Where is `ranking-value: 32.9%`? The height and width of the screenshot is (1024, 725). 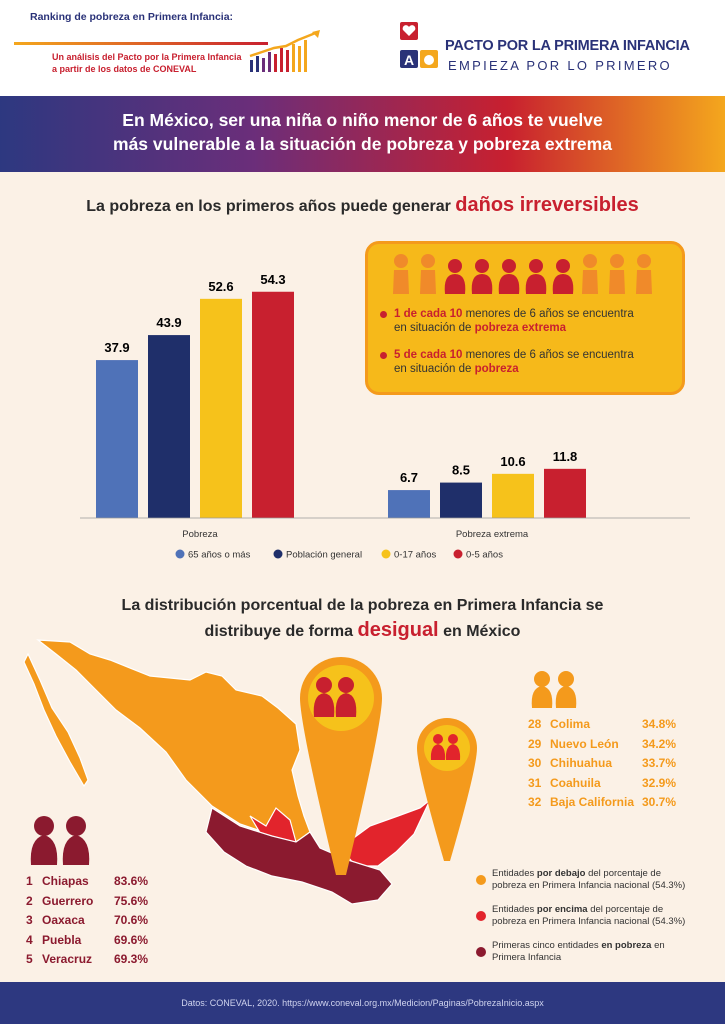 ranking-value: 32.9% is located at coordinates (659, 782).